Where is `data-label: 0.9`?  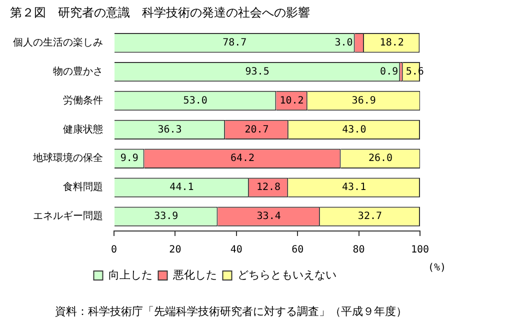 data-label: 0.9 is located at coordinates (389, 72).